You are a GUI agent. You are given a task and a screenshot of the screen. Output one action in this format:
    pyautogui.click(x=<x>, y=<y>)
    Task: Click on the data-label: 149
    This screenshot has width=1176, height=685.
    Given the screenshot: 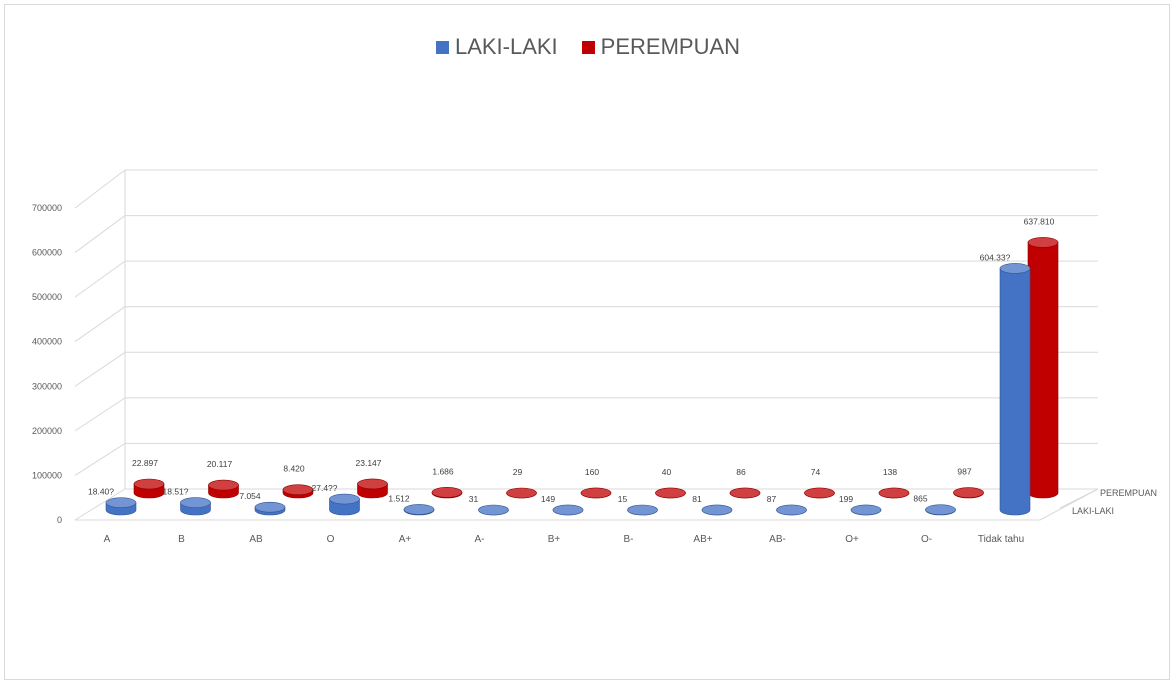 What is the action you would take?
    pyautogui.click(x=548, y=499)
    